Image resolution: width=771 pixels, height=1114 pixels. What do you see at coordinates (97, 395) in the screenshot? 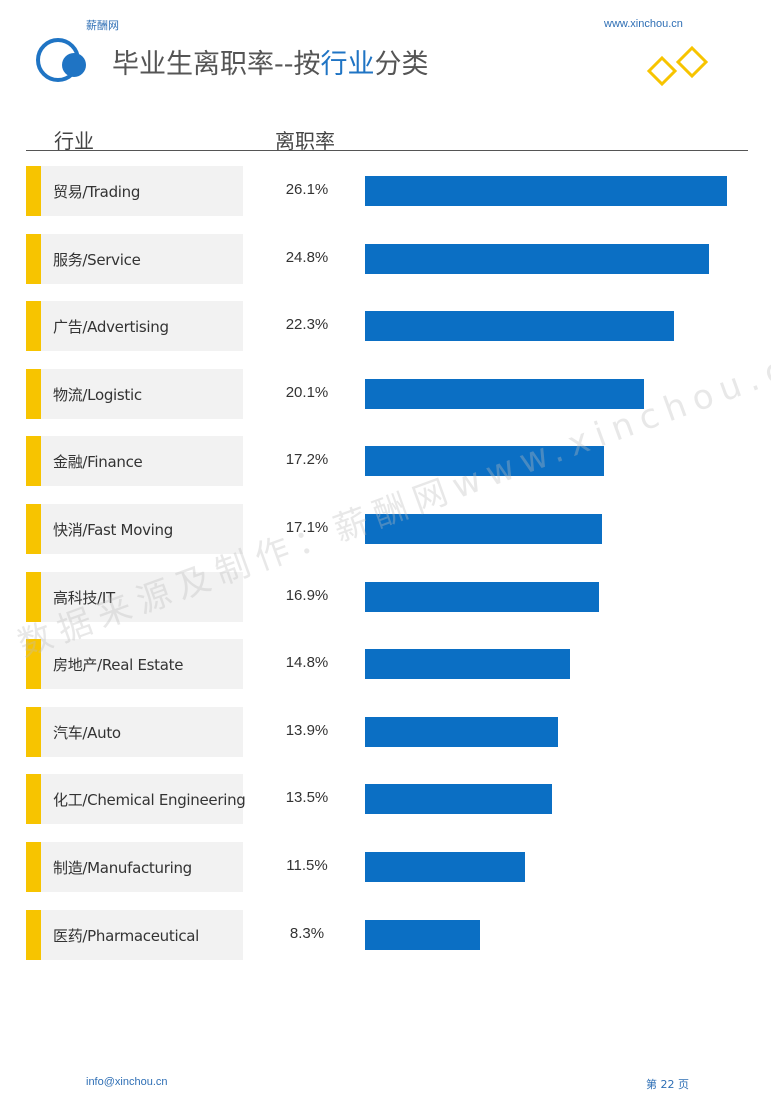
I see `category-label: 物流/Logistic` at bounding box center [97, 395].